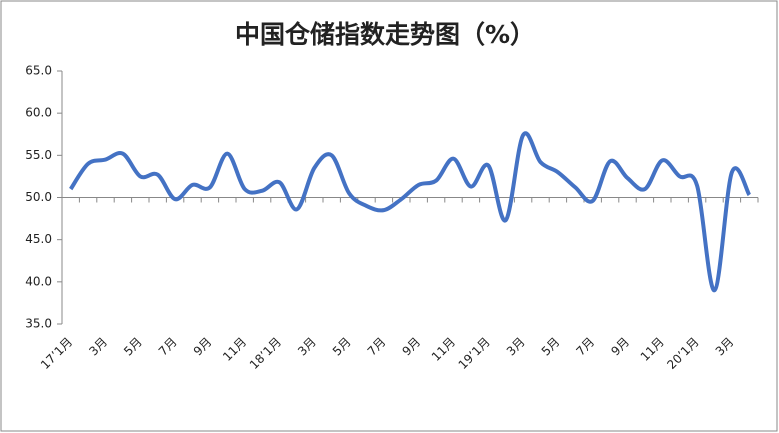 This screenshot has width=779, height=433. I want to click on y-tick-label: 55.0, so click(38, 155).